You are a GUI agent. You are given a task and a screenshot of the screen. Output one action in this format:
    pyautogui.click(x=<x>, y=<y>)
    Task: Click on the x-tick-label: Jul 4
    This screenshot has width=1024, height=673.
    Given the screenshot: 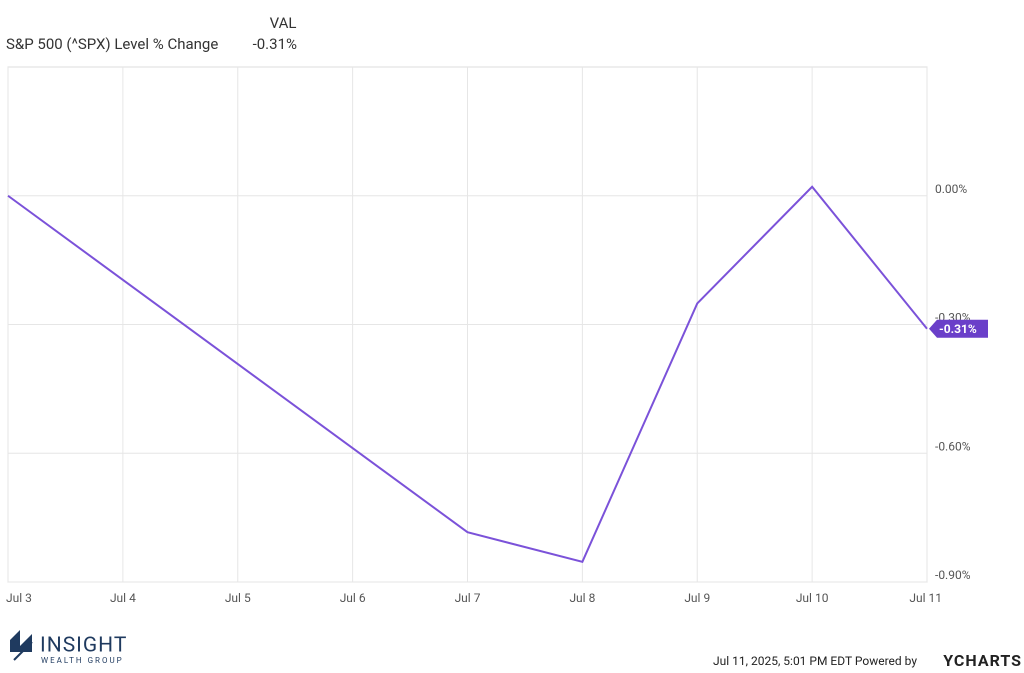 What is the action you would take?
    pyautogui.click(x=123, y=598)
    